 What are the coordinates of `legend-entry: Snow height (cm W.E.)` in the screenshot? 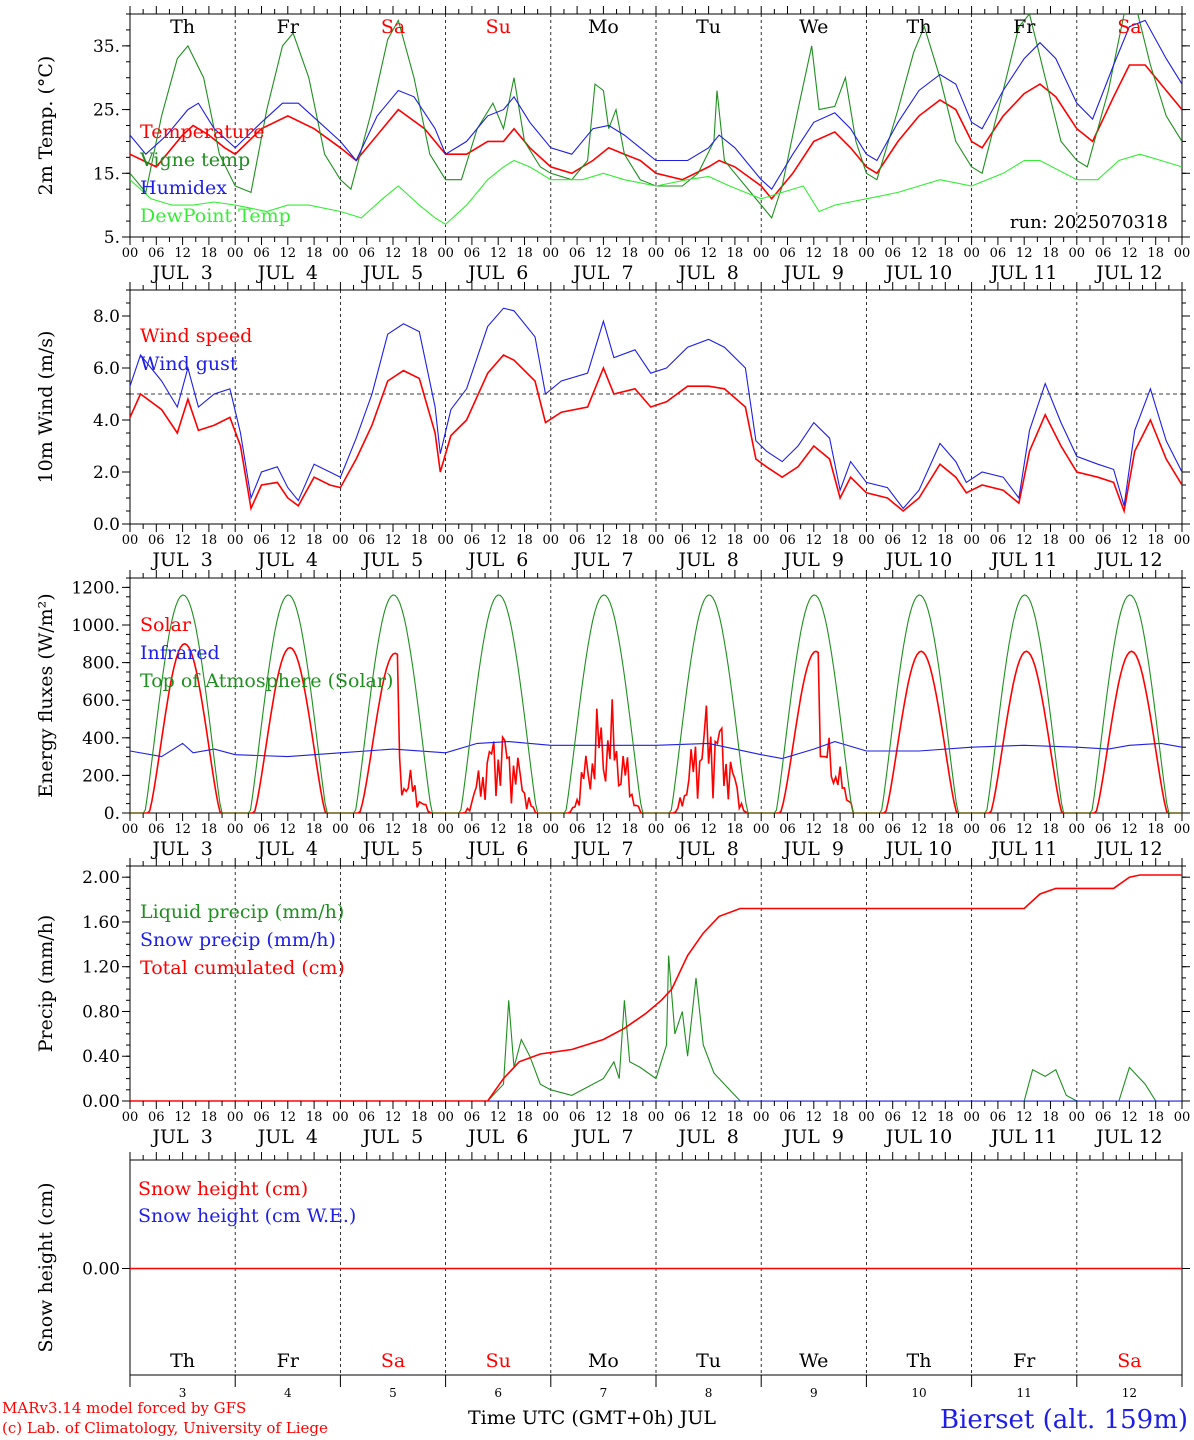 It's located at (247, 1216).